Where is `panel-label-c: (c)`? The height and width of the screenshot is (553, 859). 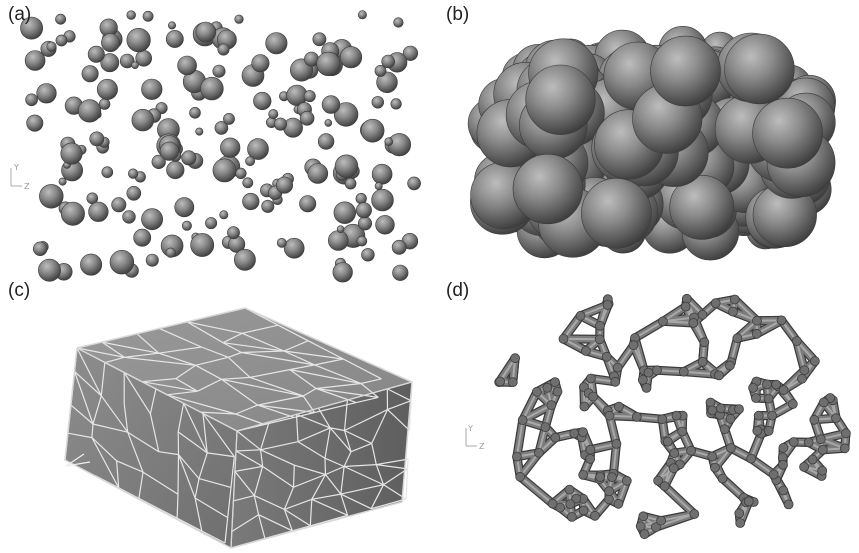 panel-label-c: (c) is located at coordinates (19, 290).